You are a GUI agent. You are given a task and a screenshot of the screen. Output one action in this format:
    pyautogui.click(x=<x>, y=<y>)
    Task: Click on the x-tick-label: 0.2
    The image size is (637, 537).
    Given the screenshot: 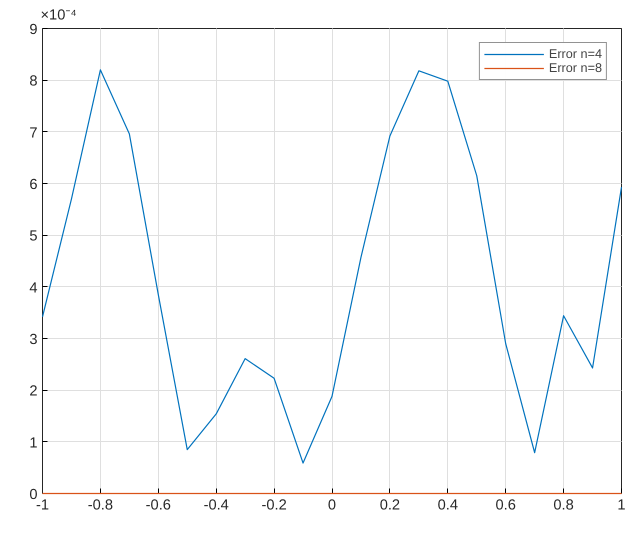 What is the action you would take?
    pyautogui.click(x=390, y=506)
    